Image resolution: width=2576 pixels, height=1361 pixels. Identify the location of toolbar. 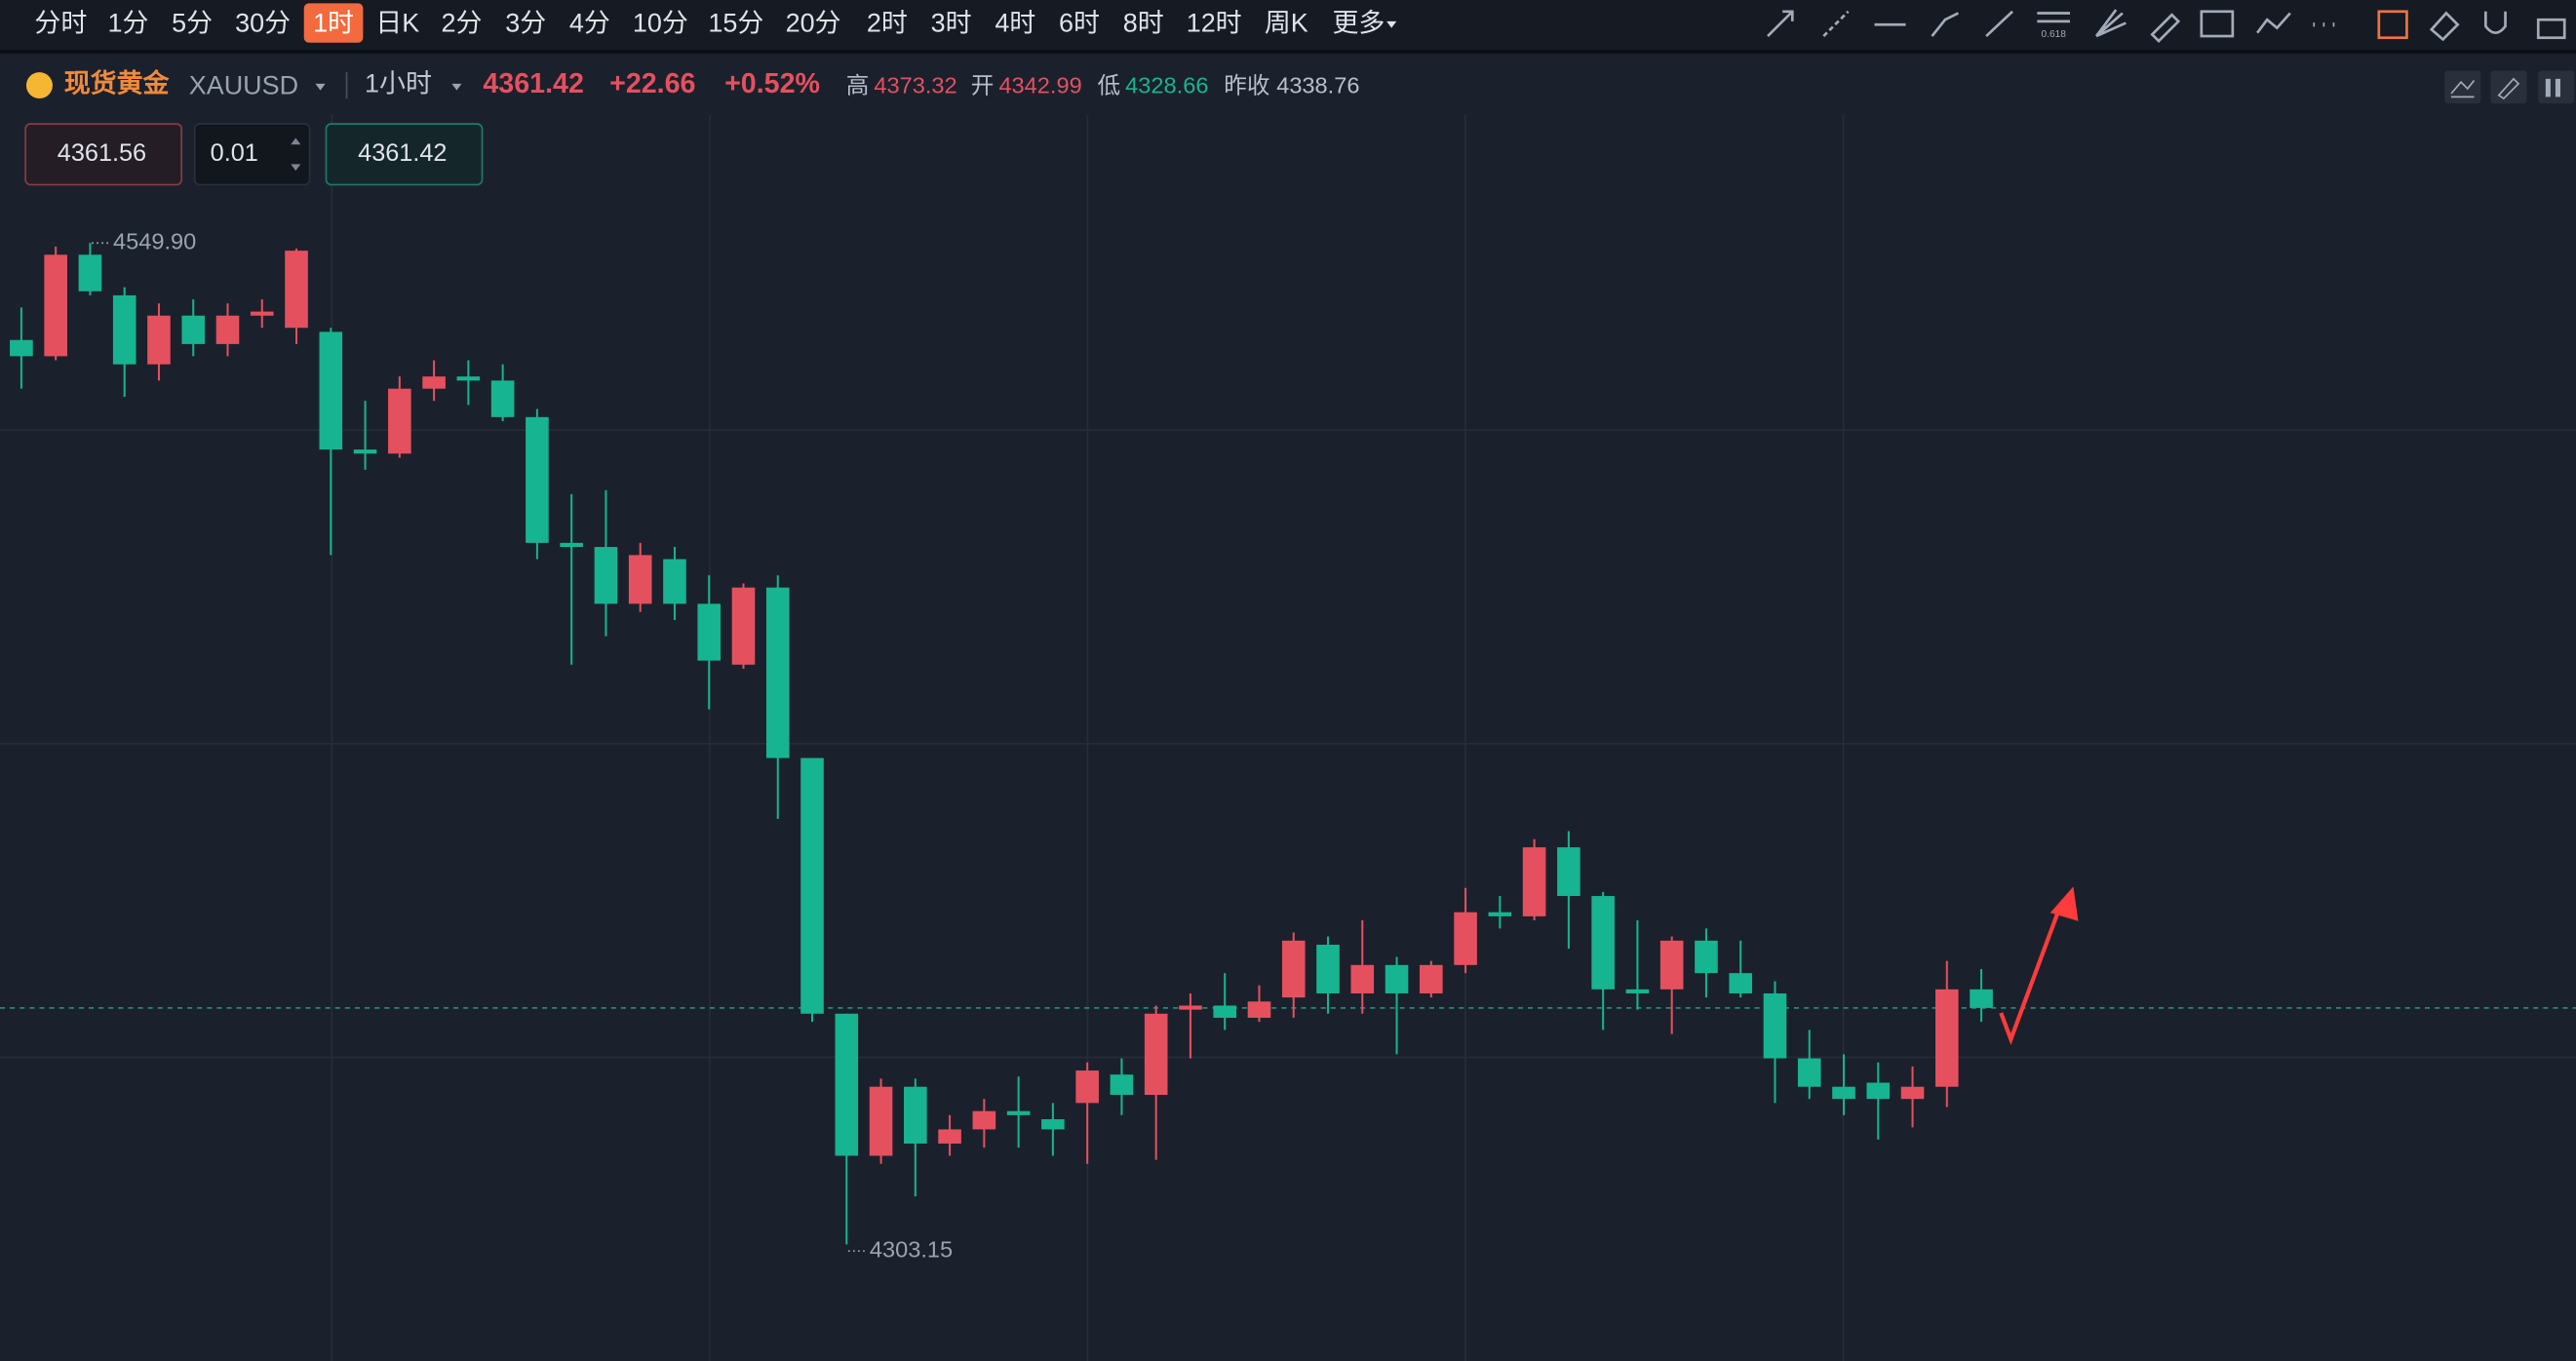
(1288, 26).